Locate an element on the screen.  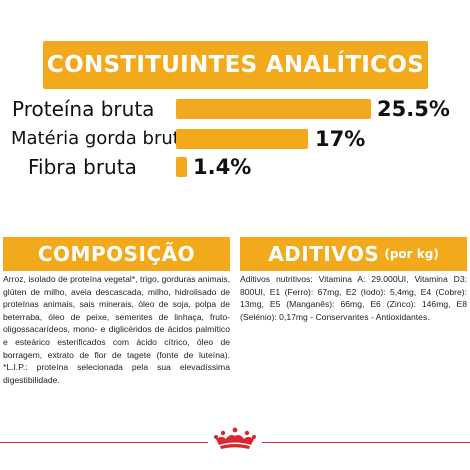
analytics-value: 17% is located at coordinates (340, 139).